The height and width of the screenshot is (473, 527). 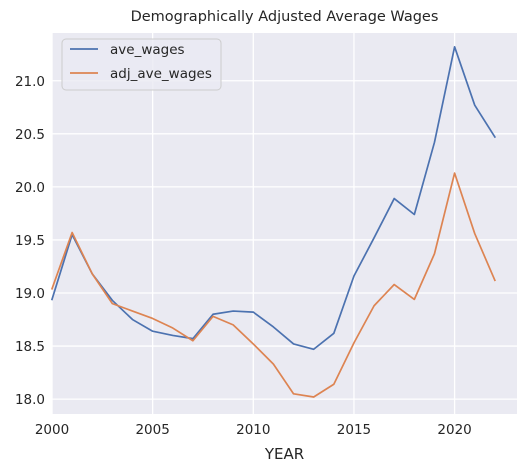 I want to click on legend-box, so click(x=141, y=64).